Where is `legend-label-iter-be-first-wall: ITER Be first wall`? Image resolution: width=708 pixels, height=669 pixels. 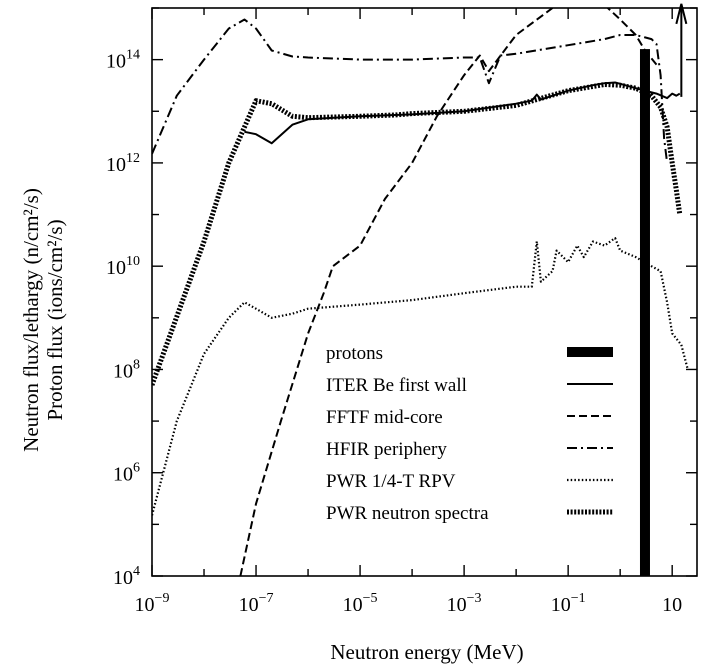
legend-label-iter-be-first-wall: ITER Be first wall is located at coordinates (396, 385).